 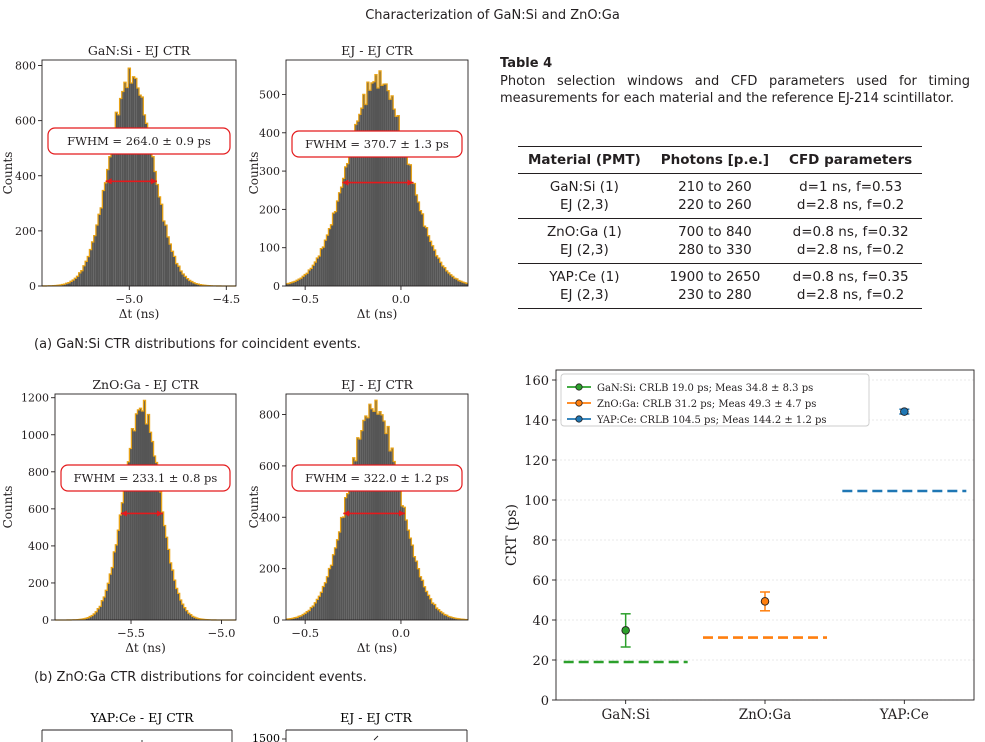 What do you see at coordinates (25, 176) in the screenshot?
I see `y-tick-label: 400` at bounding box center [25, 176].